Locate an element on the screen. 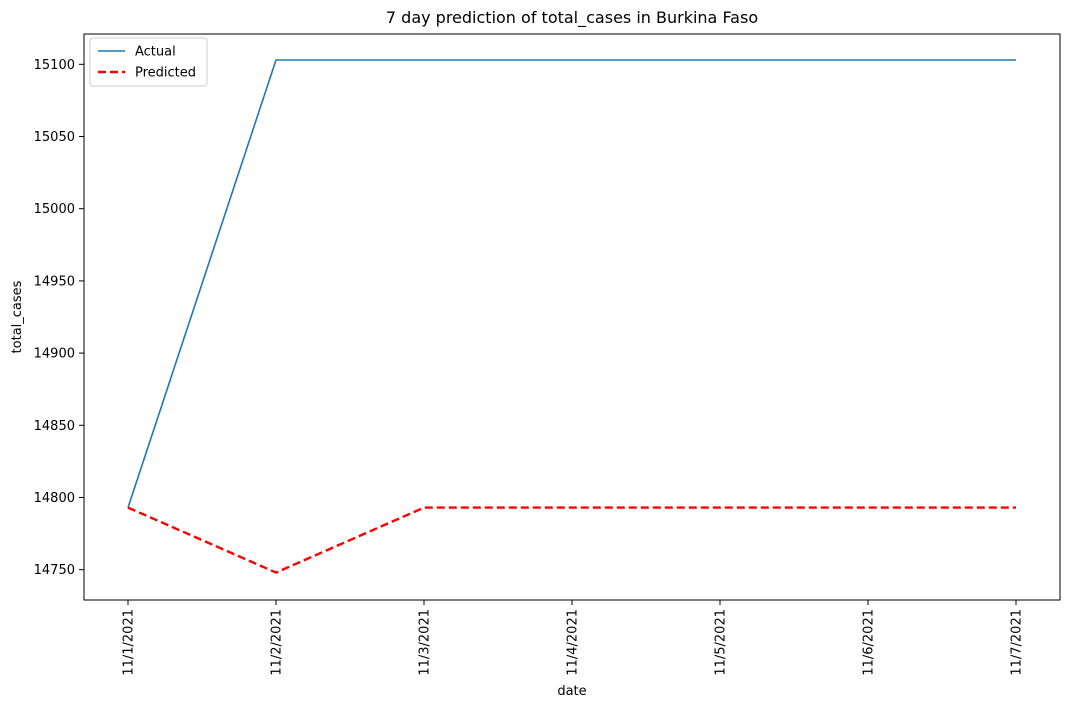 The image size is (1070, 714). y-tick-label: 15050 is located at coordinates (54, 137).